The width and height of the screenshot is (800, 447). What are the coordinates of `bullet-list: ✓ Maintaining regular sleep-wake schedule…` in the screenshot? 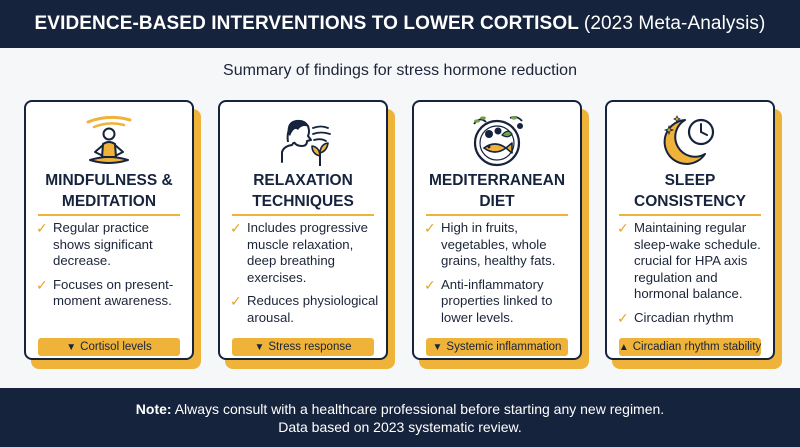 It's located at (692, 276).